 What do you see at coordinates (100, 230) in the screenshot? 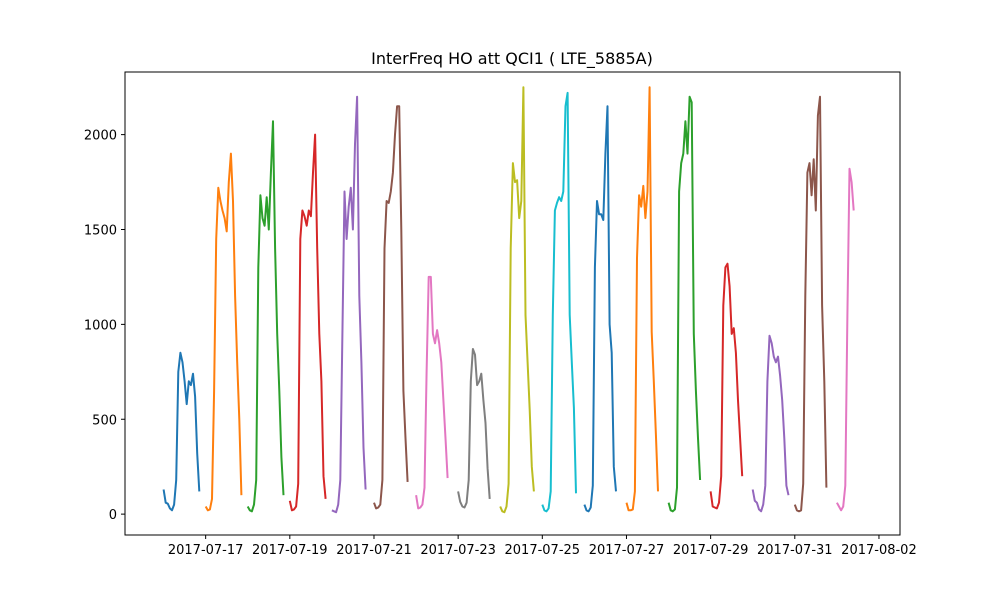
I see `y-tick-label: 1500` at bounding box center [100, 230].